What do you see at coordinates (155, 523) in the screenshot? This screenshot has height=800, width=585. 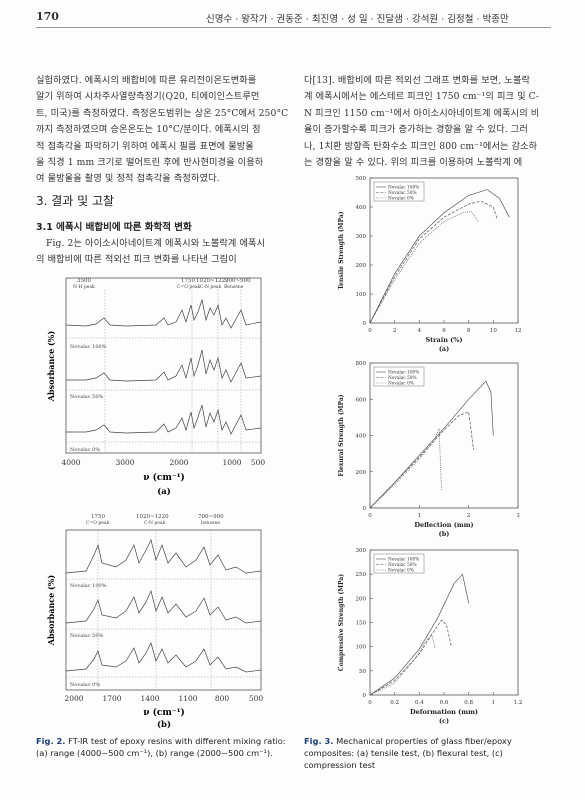 I see `ftir-b-peak-sub: C-N peak` at bounding box center [155, 523].